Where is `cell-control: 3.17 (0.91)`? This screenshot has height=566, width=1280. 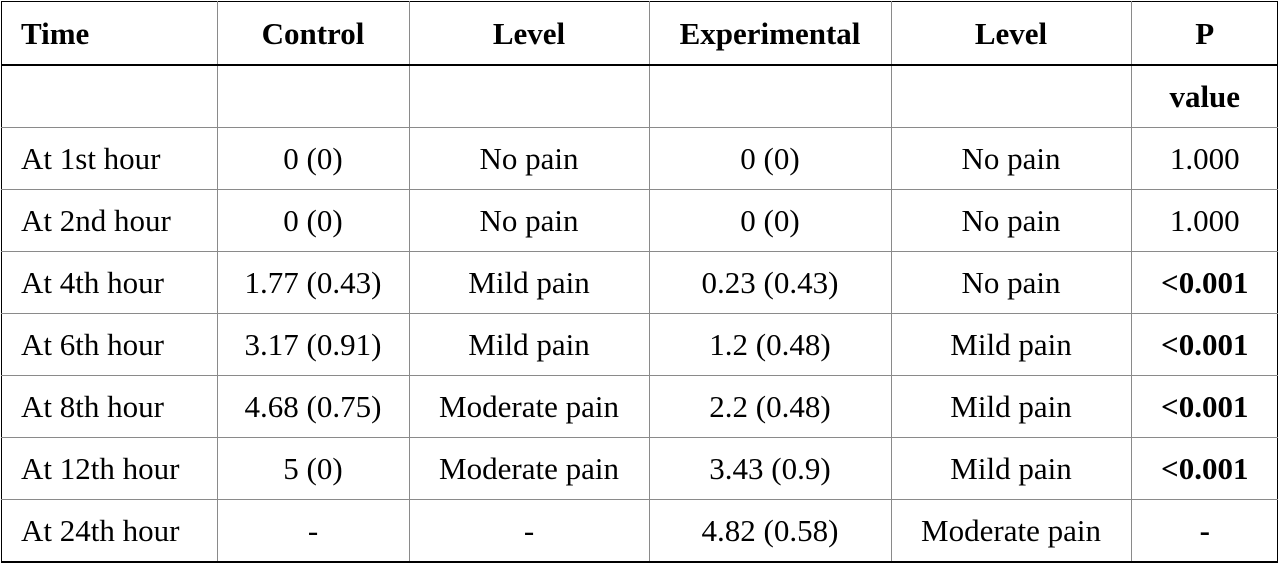
cell-control: 3.17 (0.91) is located at coordinates (313, 344).